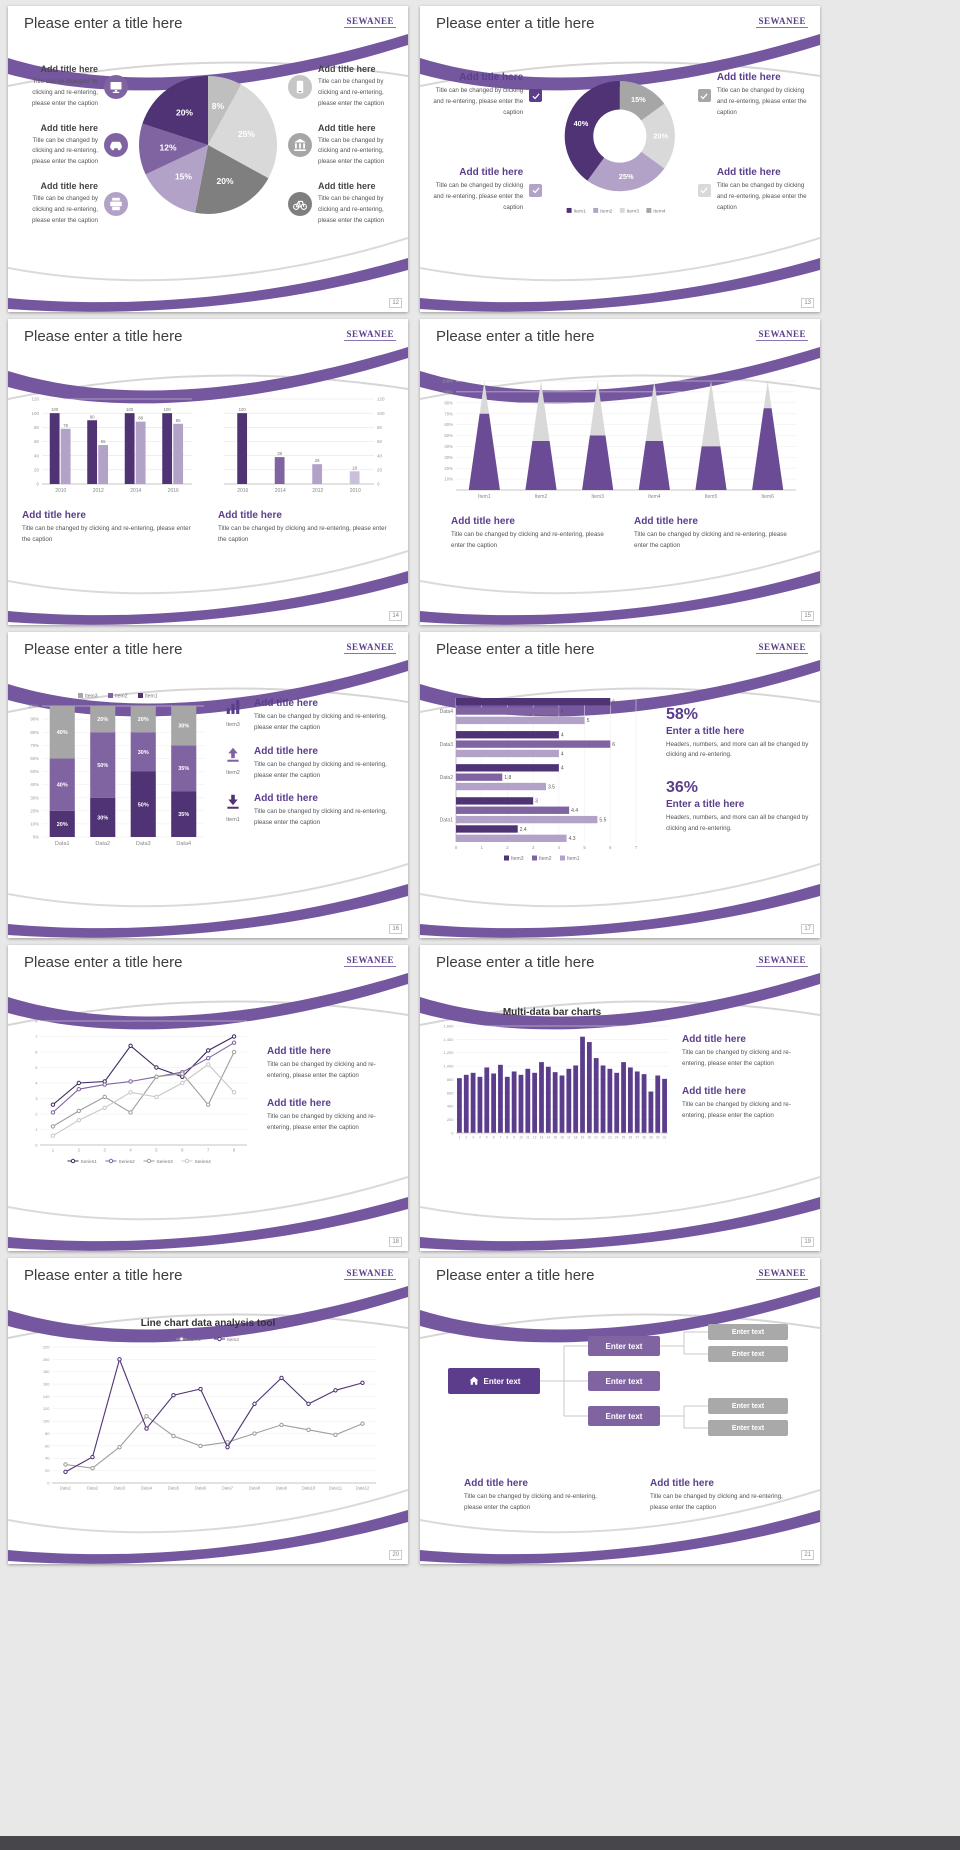  What do you see at coordinates (395, 1242) in the screenshot?
I see `page-number: 18` at bounding box center [395, 1242].